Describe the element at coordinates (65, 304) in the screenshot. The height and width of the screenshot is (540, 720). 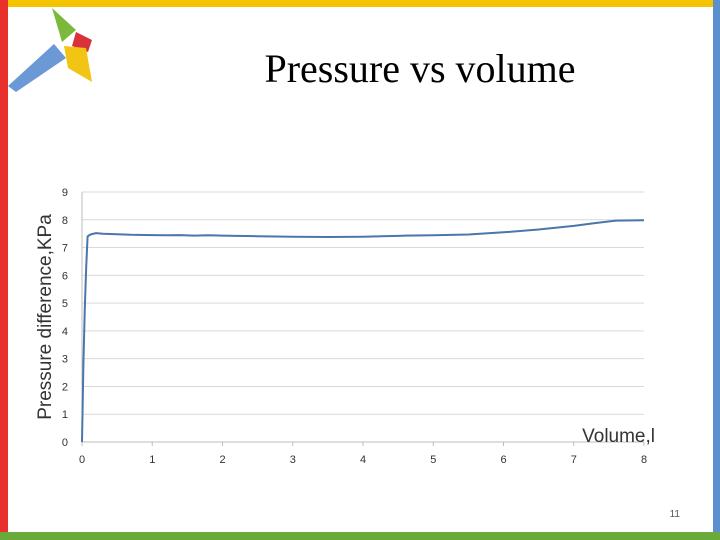
I see `y-tick-label: 5` at that location.